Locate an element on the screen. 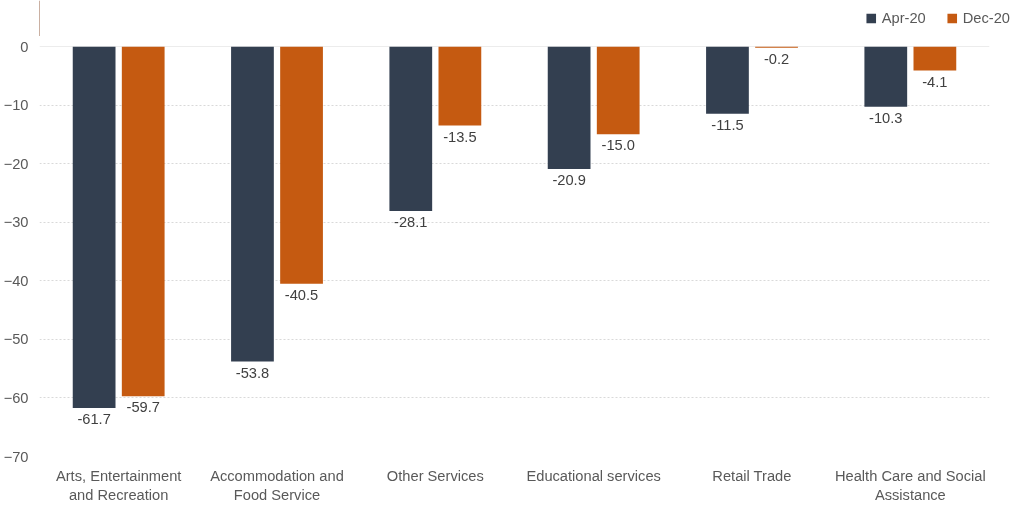  x-tick-label: Accommodation and Food Service is located at coordinates (277, 485).